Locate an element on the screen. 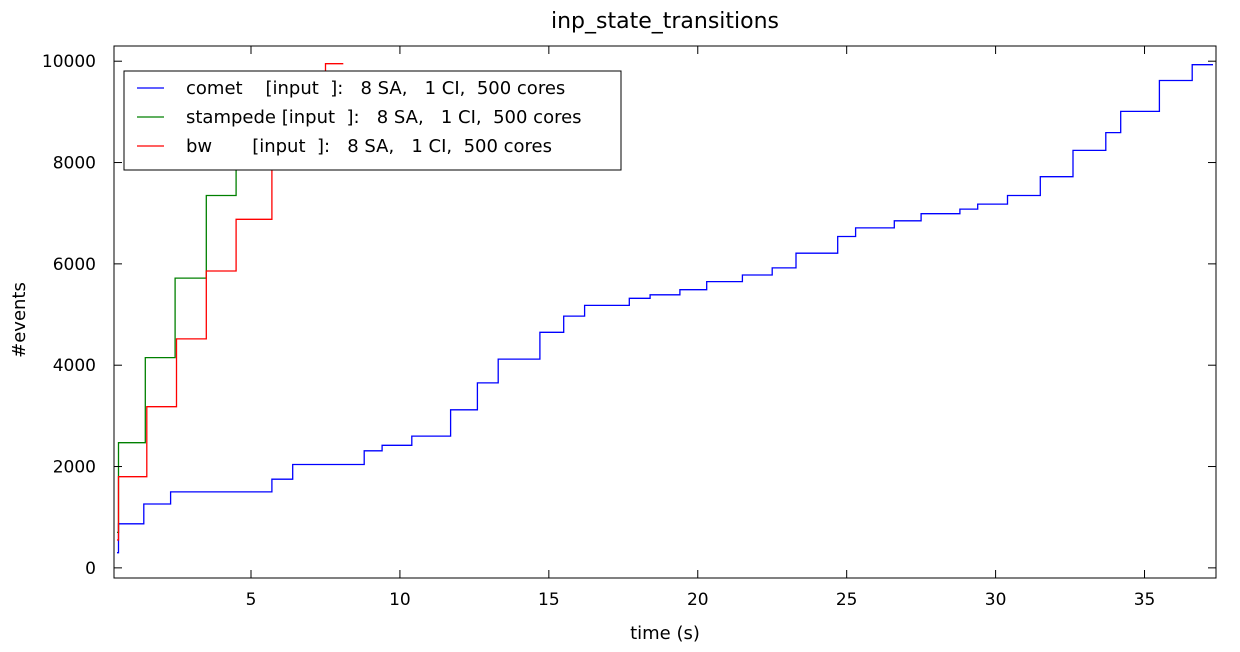 The height and width of the screenshot is (652, 1240). legend-label-2: bw [input ]: 8 SA, 1 CI, 500 cores is located at coordinates (369, 146).